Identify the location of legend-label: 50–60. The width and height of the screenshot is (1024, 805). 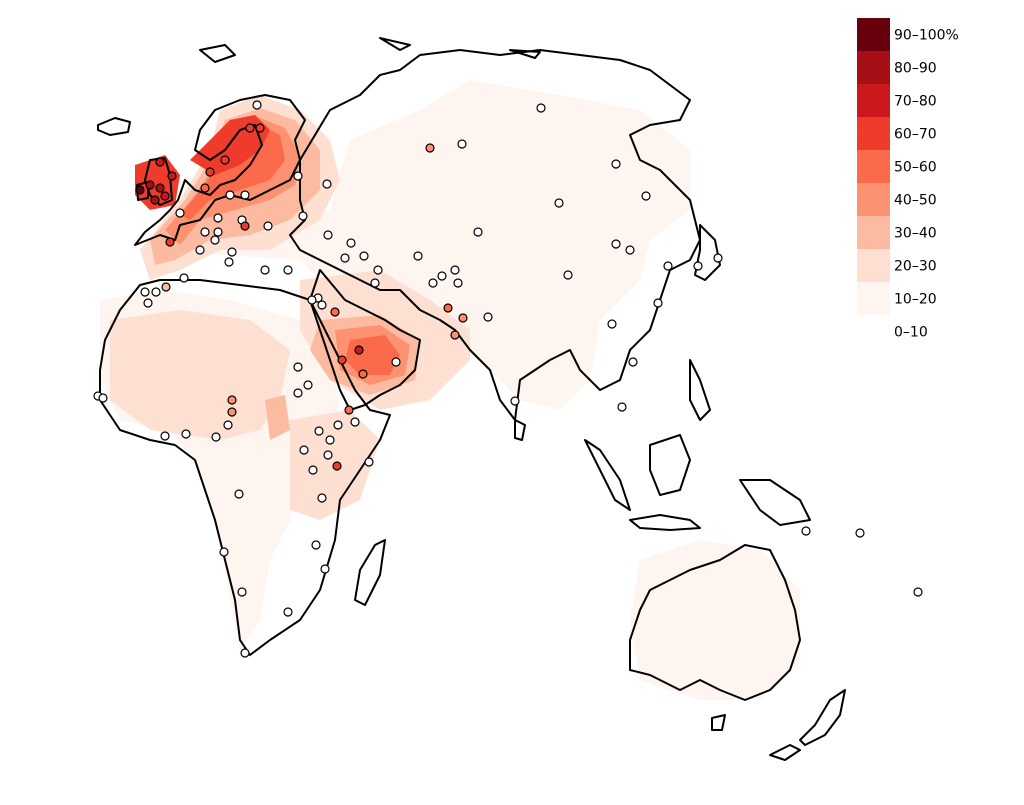
(915, 168).